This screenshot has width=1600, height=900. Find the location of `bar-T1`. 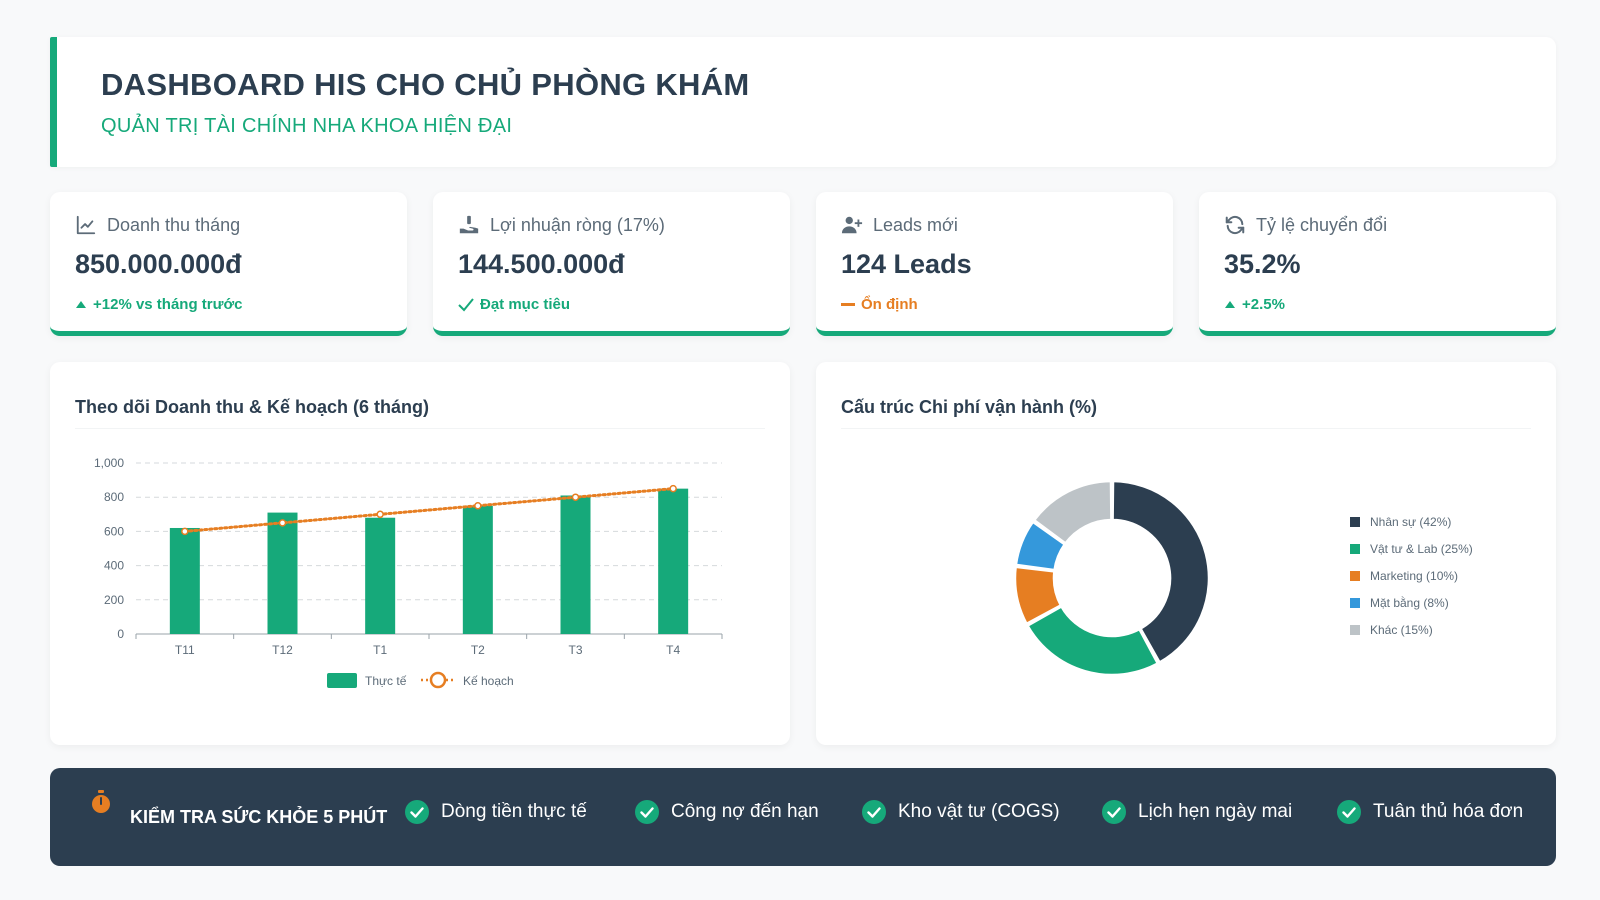

bar-T1 is located at coordinates (380, 575).